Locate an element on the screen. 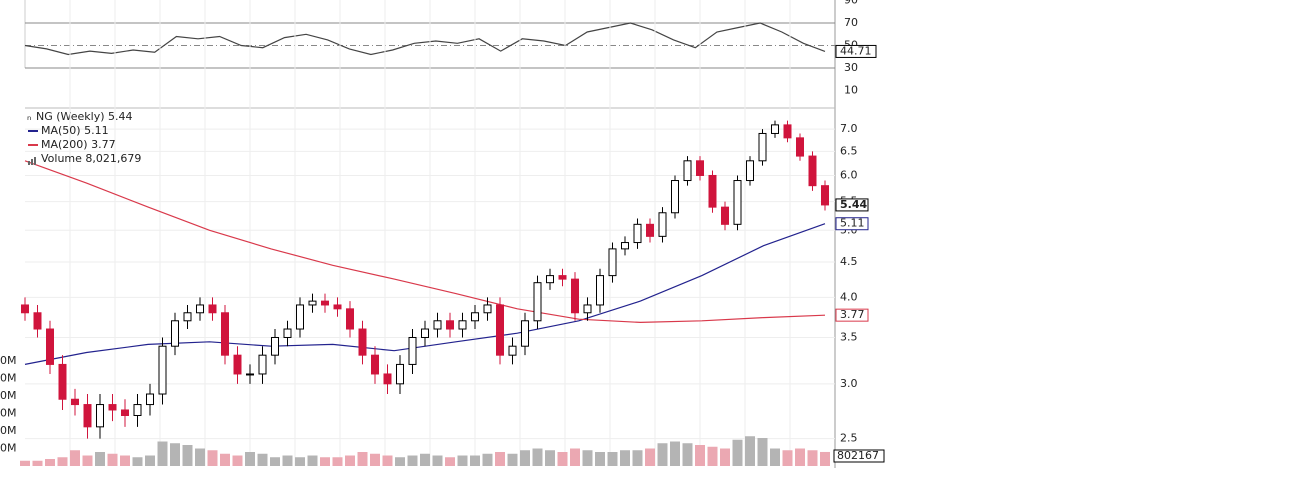 The height and width of the screenshot is (488, 1292). y-tick-label: 30 is located at coordinates (851, 67).